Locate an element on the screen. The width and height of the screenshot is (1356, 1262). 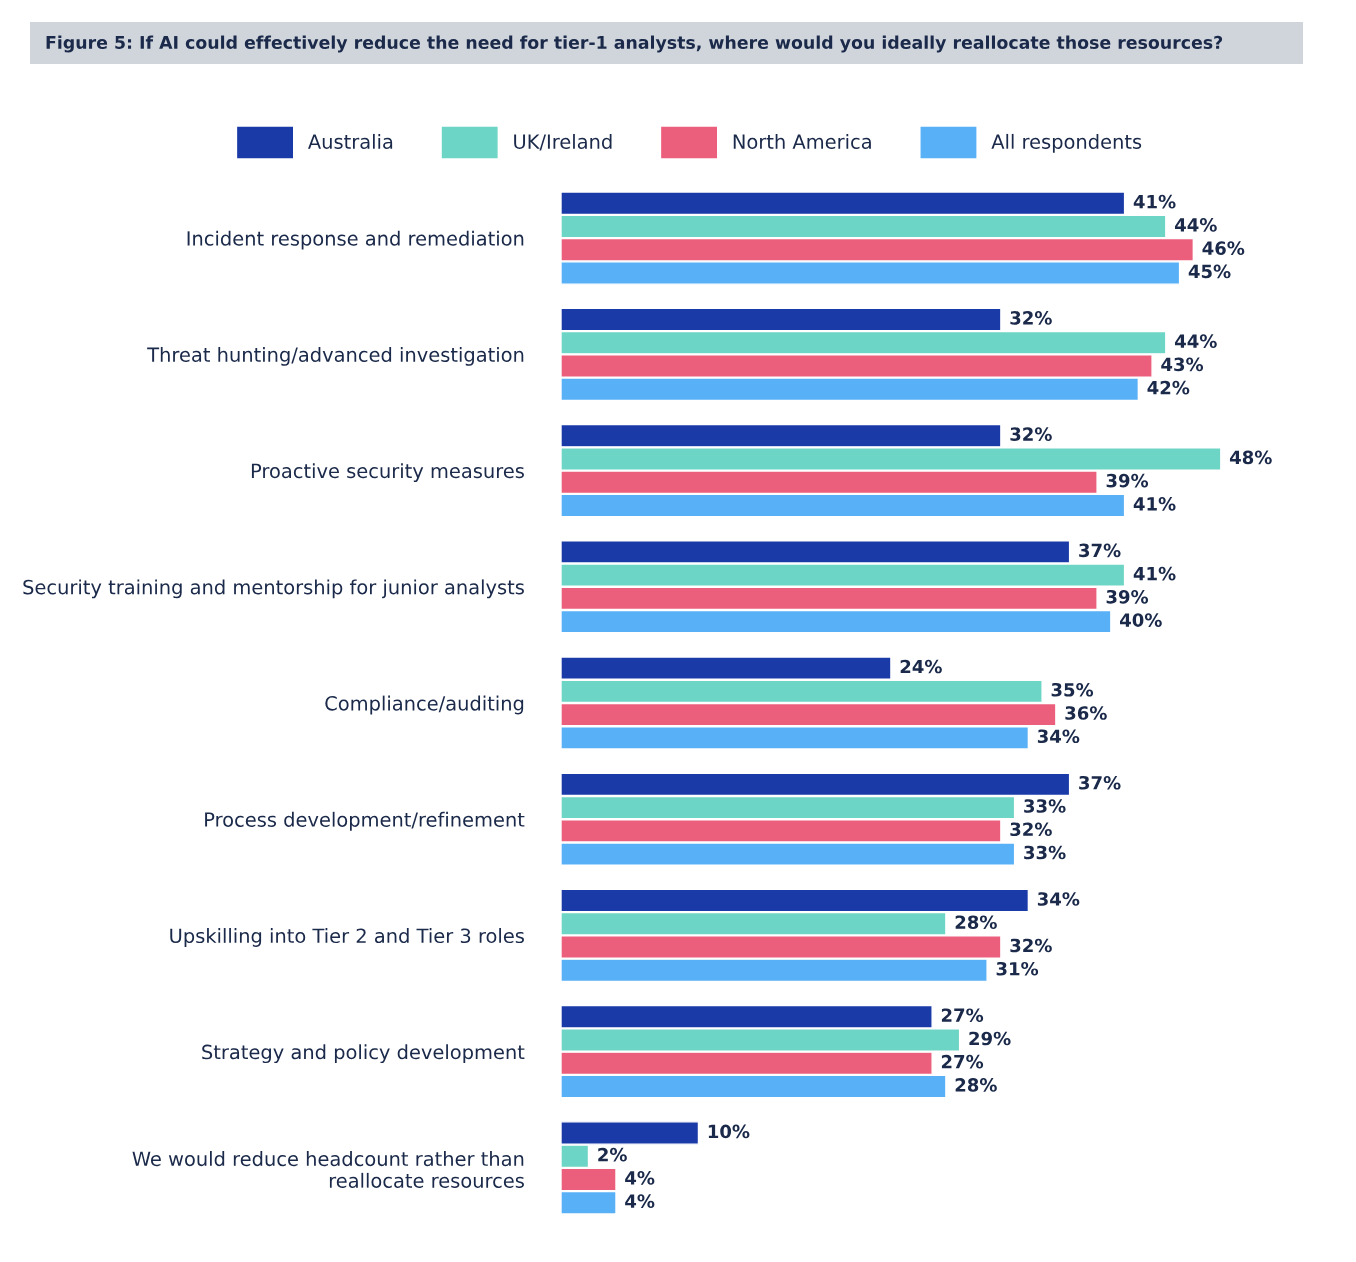
y-tick-label: We would reduce headcount rather than reallocate resources is located at coordinates (328, 1169).